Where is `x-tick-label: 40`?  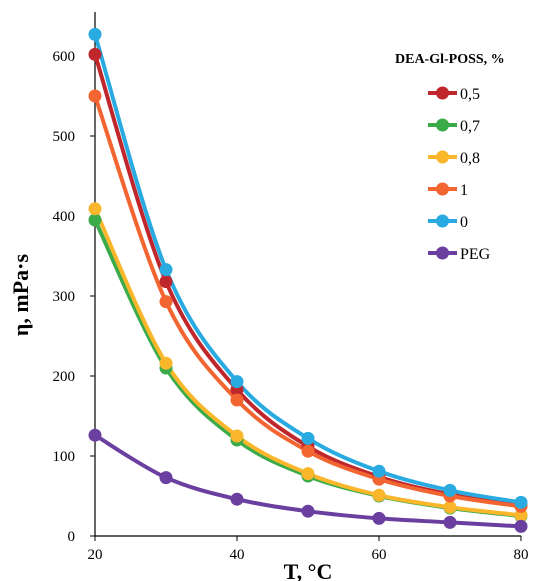 x-tick-label: 40 is located at coordinates (237, 555).